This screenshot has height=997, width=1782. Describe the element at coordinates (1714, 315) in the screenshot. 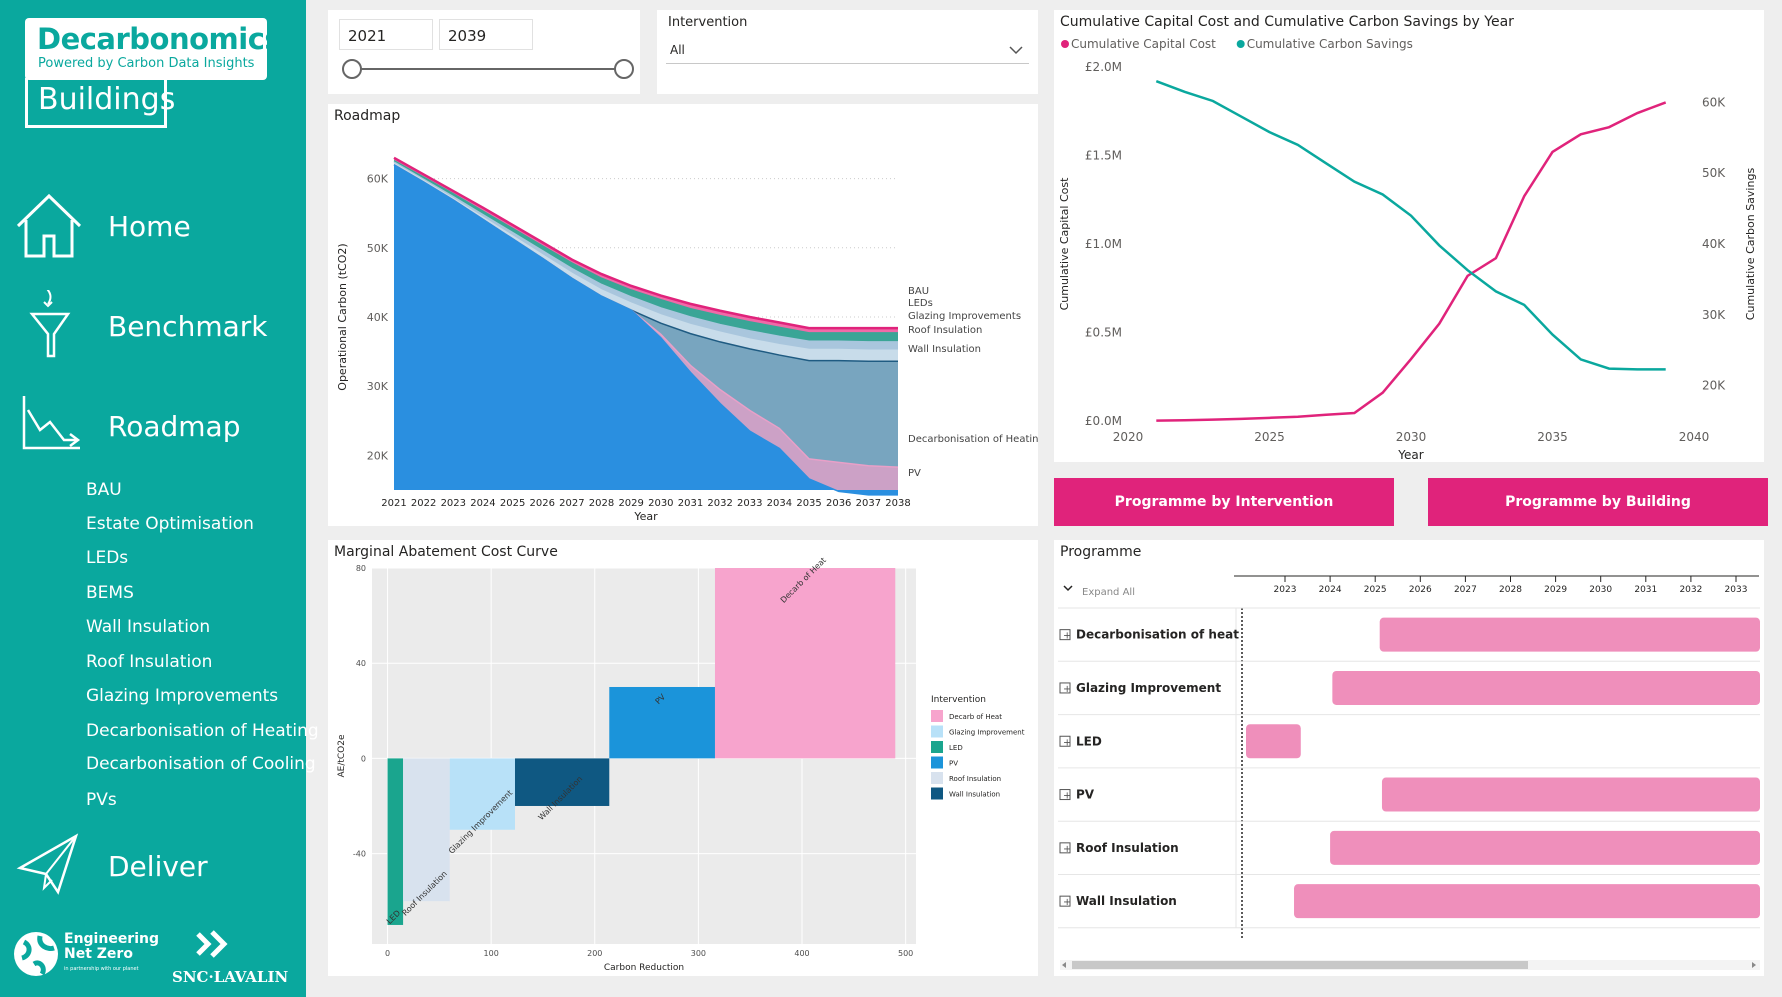

I see `cumulative-y2-tick: 30K` at that location.